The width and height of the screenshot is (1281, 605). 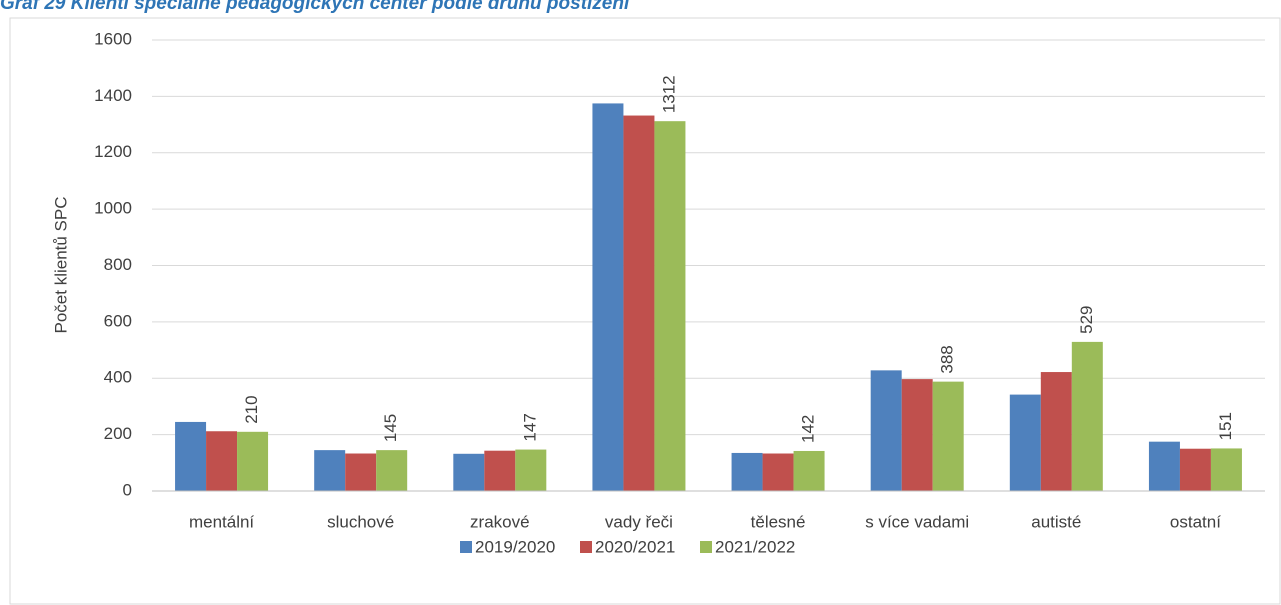 I want to click on x-tick-label: tělesné, so click(x=778, y=521).